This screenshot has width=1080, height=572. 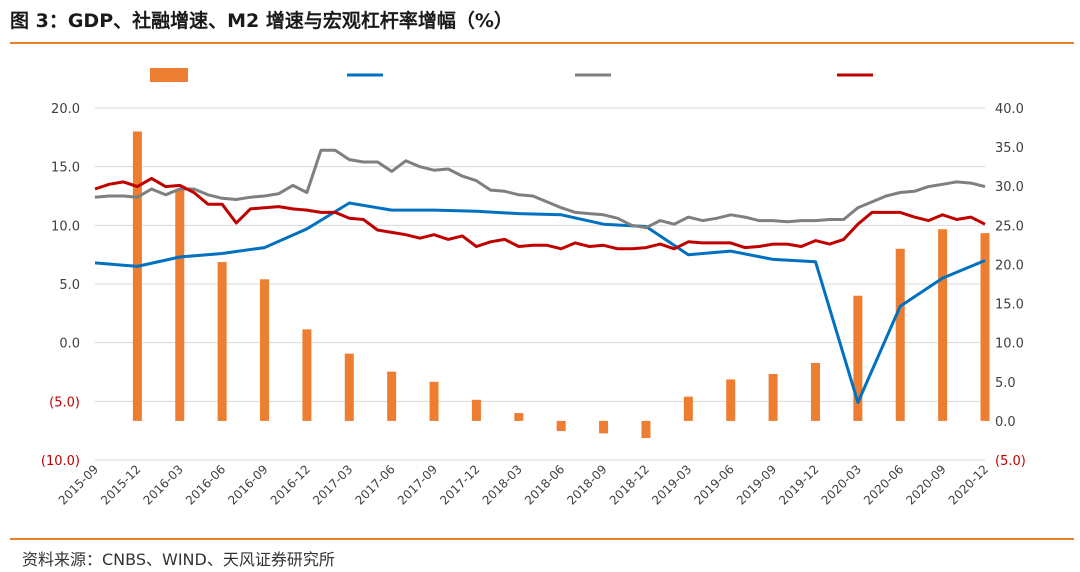 What do you see at coordinates (169, 75) in the screenshot?
I see `legend-swatch` at bounding box center [169, 75].